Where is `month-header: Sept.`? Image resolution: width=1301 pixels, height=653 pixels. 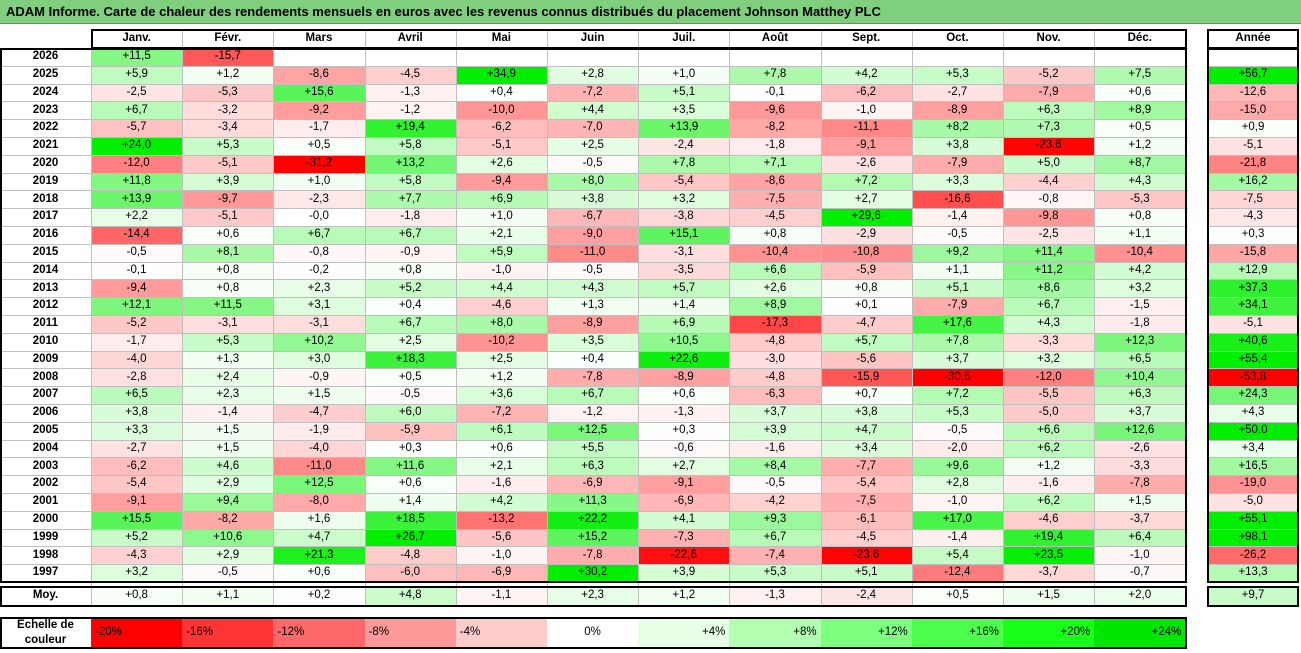 month-header: Sept. is located at coordinates (866, 37).